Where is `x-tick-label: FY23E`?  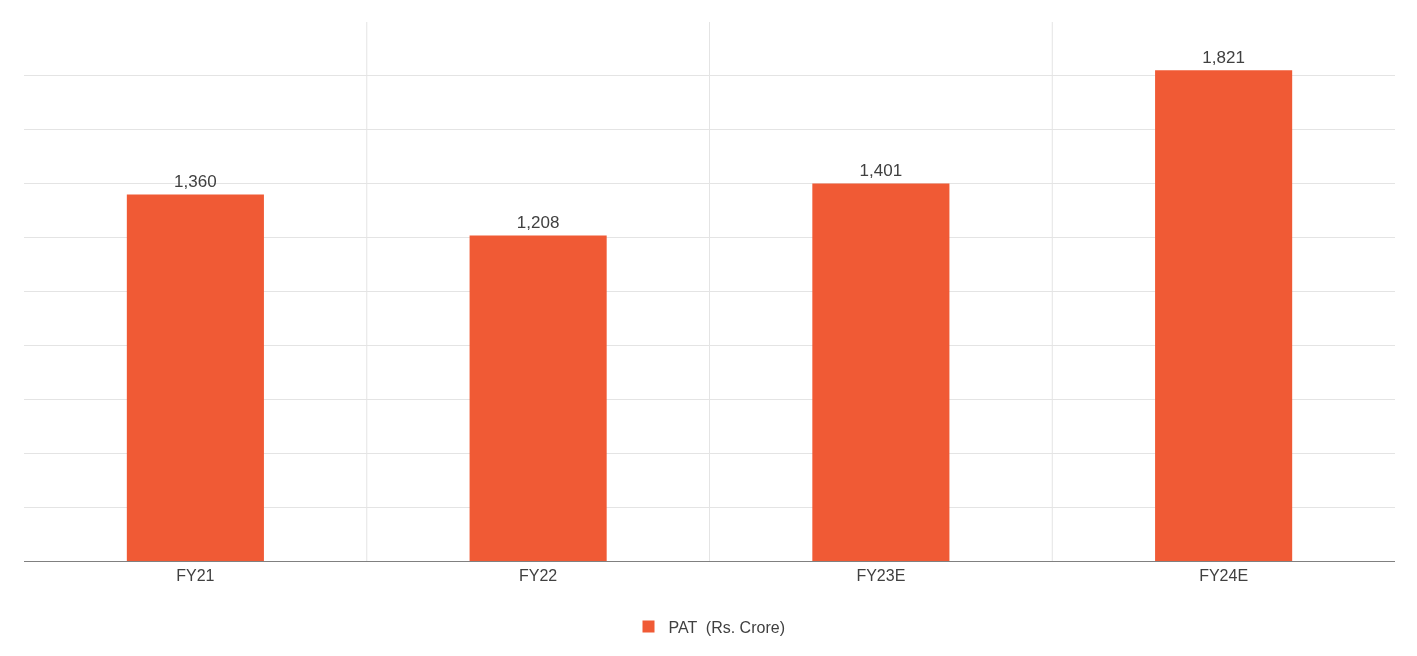
x-tick-label: FY23E is located at coordinates (881, 576).